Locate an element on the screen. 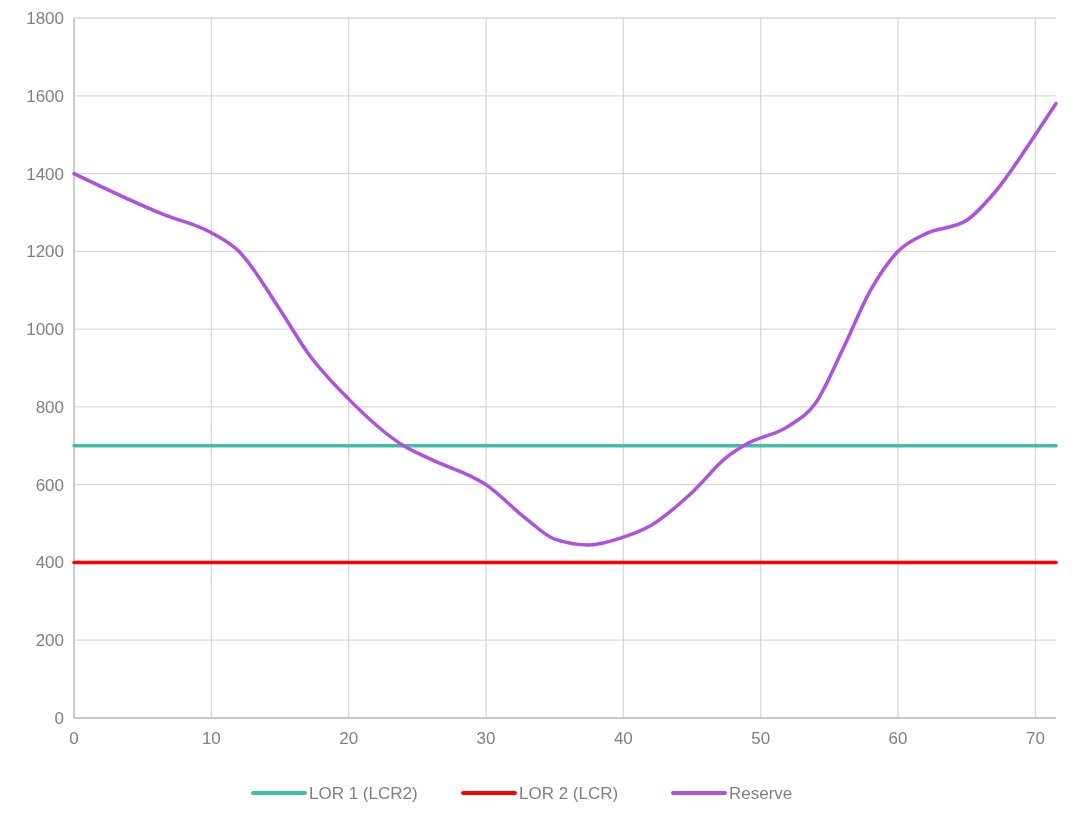  legend-label: LOR 2 (LCR) is located at coordinates (569, 793).